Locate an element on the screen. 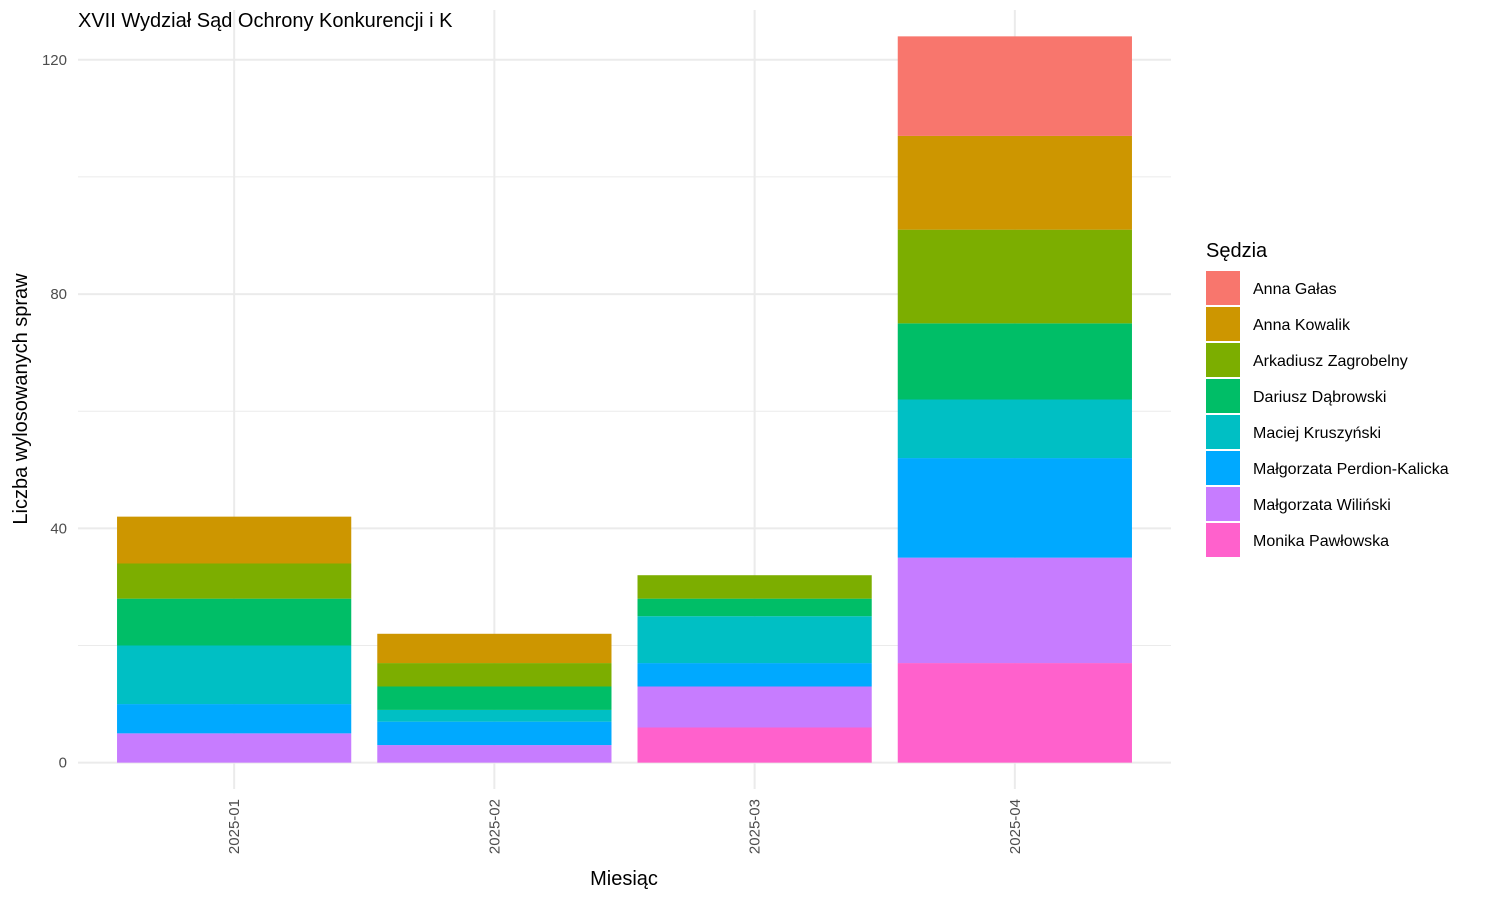  x-tick-label: 2025-03 is located at coordinates (755, 826).